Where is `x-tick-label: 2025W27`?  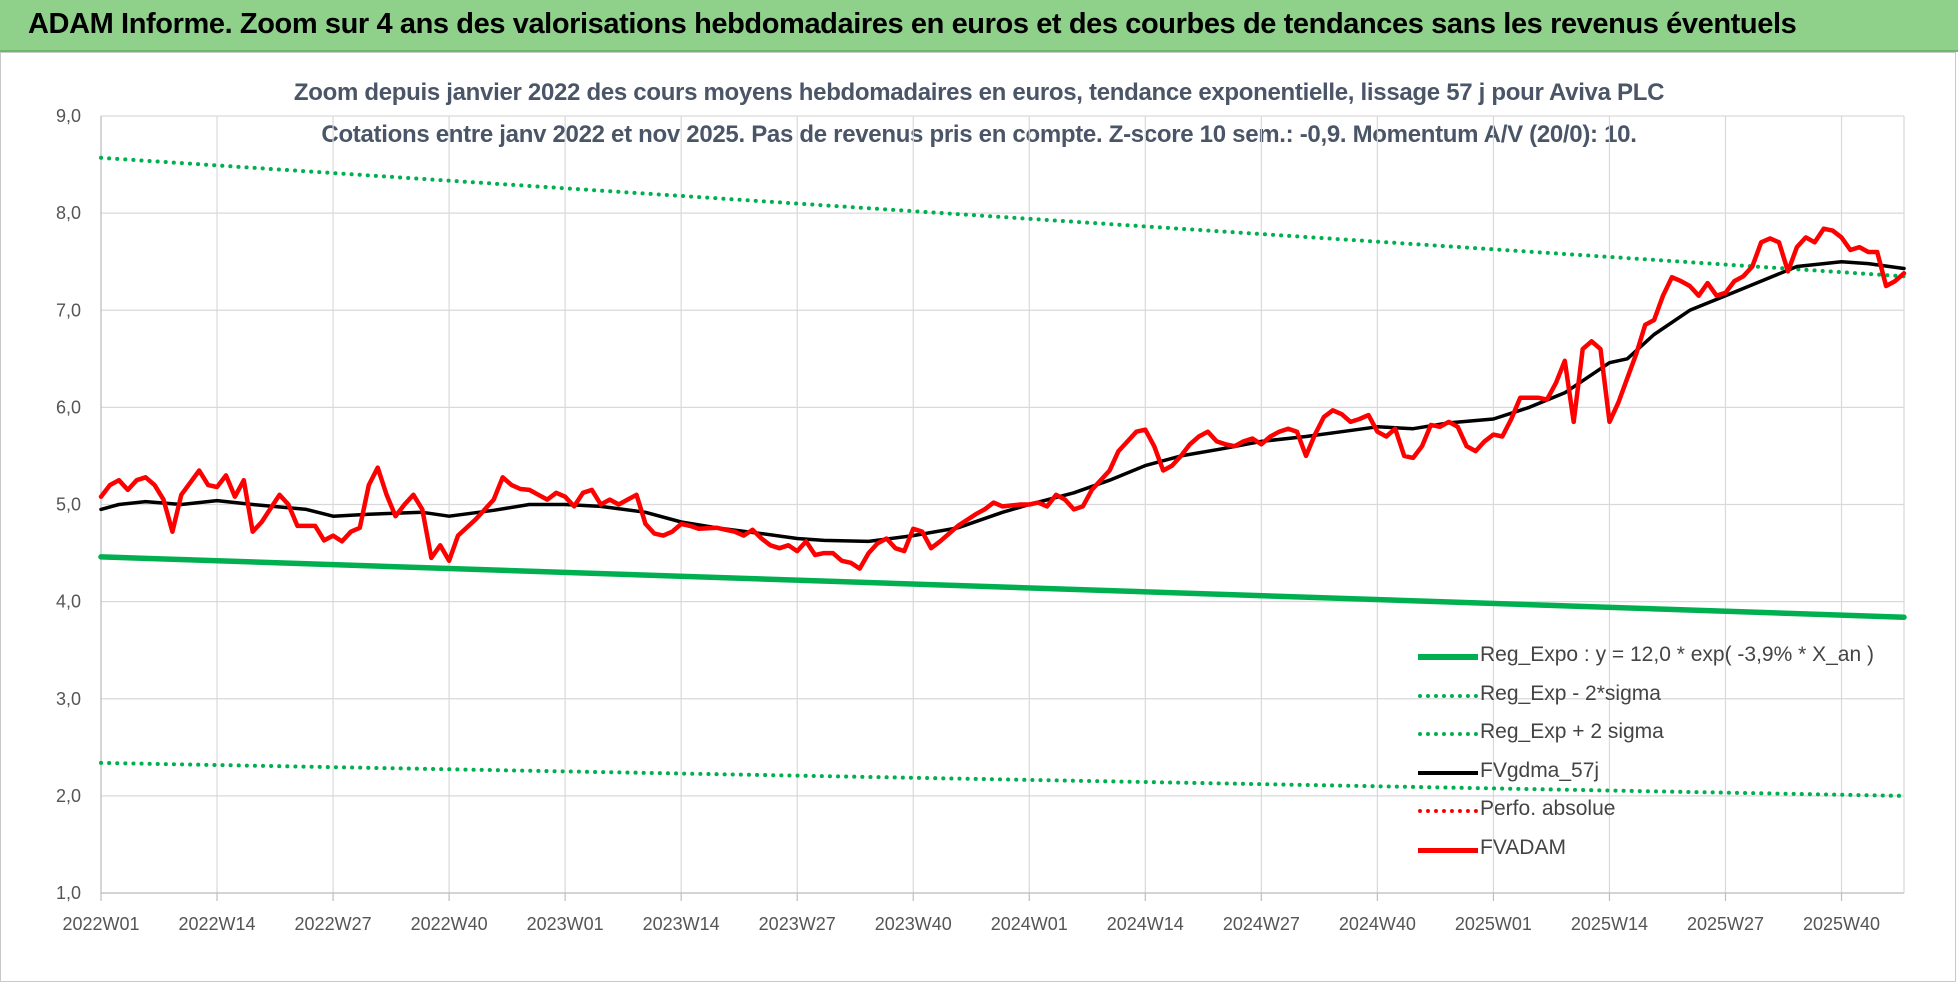
x-tick-label: 2025W27 is located at coordinates (1725, 924).